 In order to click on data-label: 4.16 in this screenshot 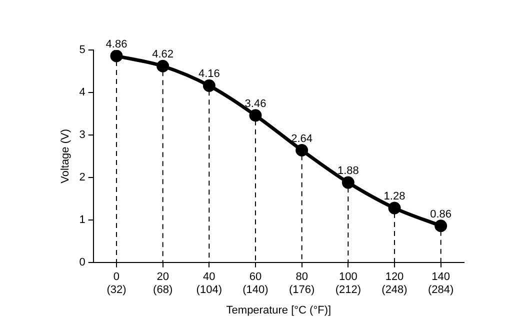, I will do `click(209, 74)`.